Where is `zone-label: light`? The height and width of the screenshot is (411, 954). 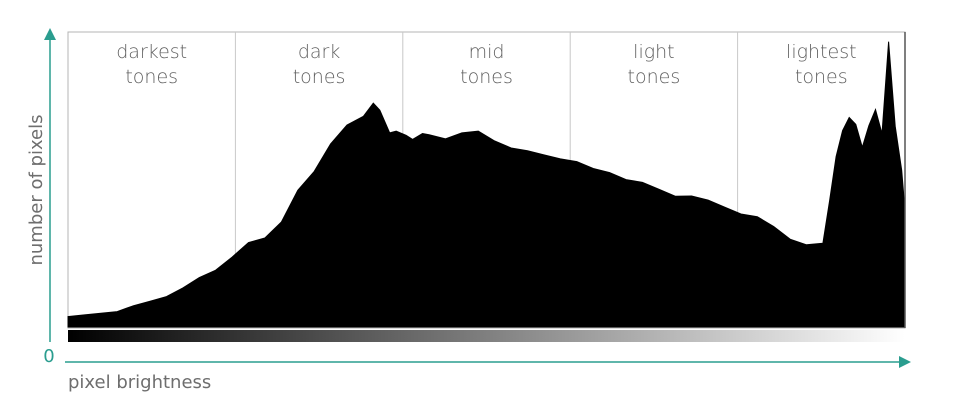
zone-label: light is located at coordinates (653, 52).